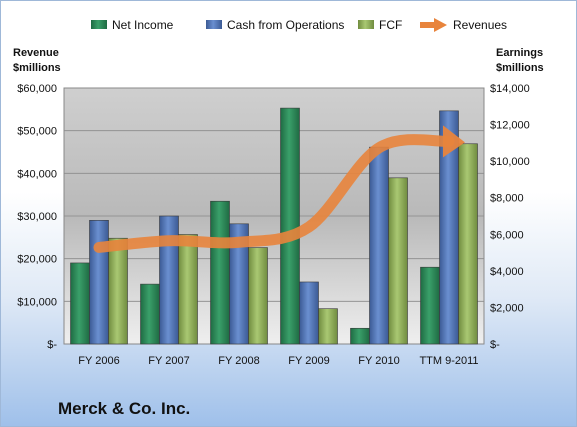 The image size is (577, 427). Describe the element at coordinates (308, 361) in the screenshot. I see `x-axis-label: FY 2009` at that location.